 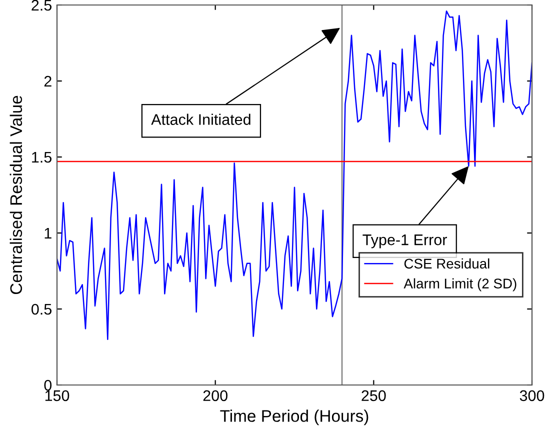 What do you see at coordinates (42, 157) in the screenshot?
I see `y-tick-label: 1.5` at bounding box center [42, 157].